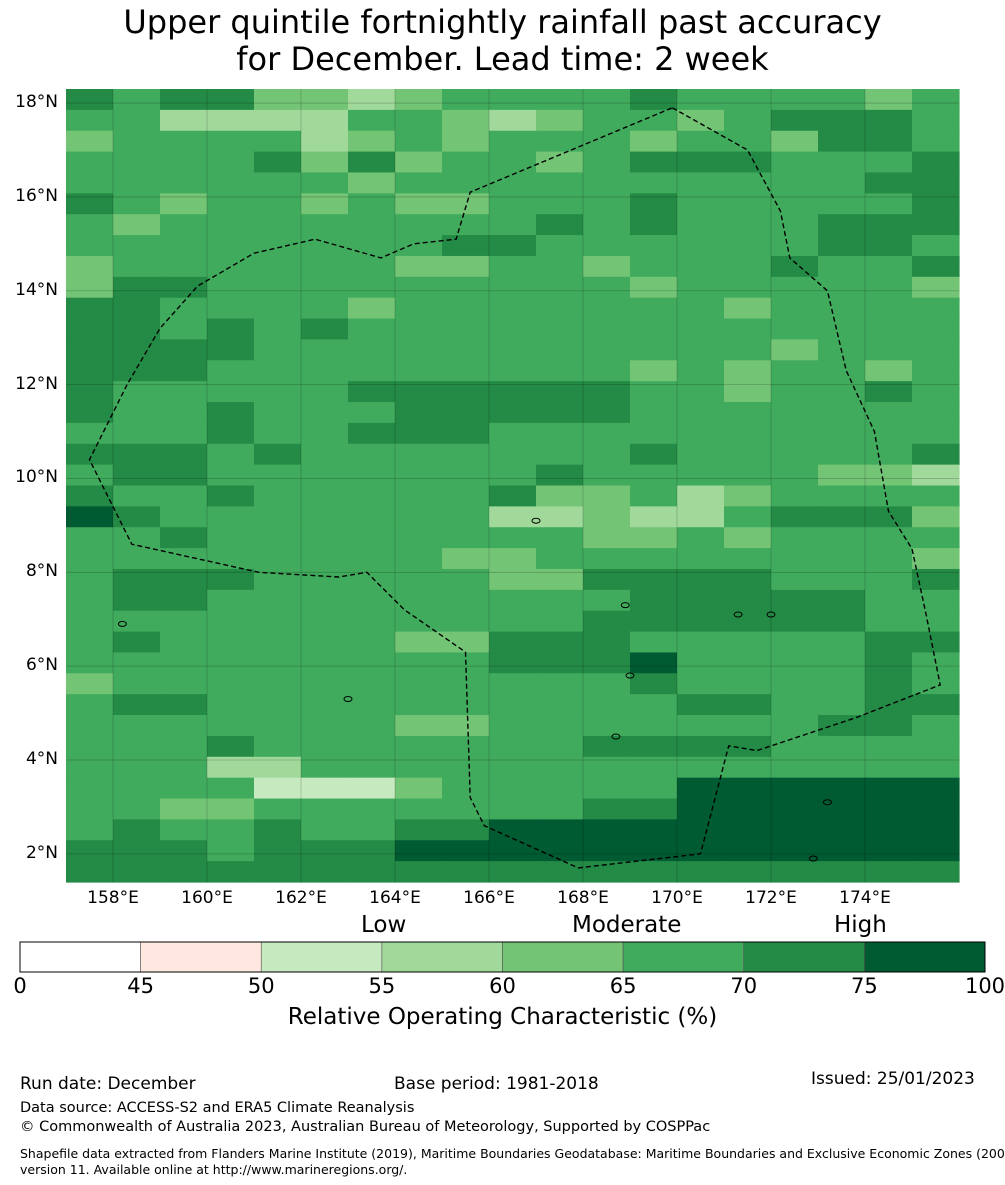 The height and width of the screenshot is (1185, 1005). What do you see at coordinates (502, 1017) in the screenshot?
I see `colorbar-title: Relative Operating Characteristic (%)` at bounding box center [502, 1017].